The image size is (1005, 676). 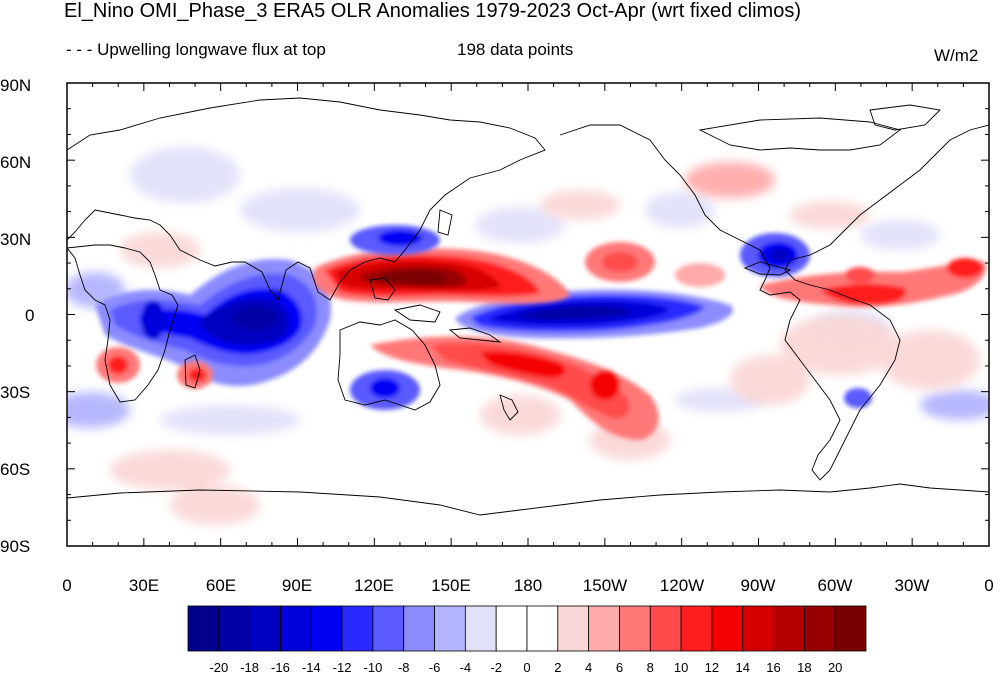 What do you see at coordinates (30, 315) in the screenshot?
I see `lat-label-equator: 0` at bounding box center [30, 315].